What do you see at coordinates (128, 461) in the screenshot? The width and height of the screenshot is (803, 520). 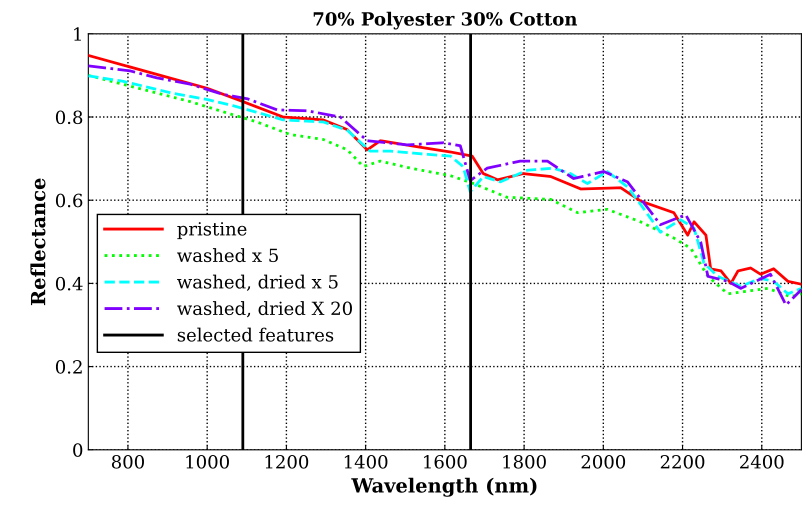 I see `x-tick-label: 800` at bounding box center [128, 461].